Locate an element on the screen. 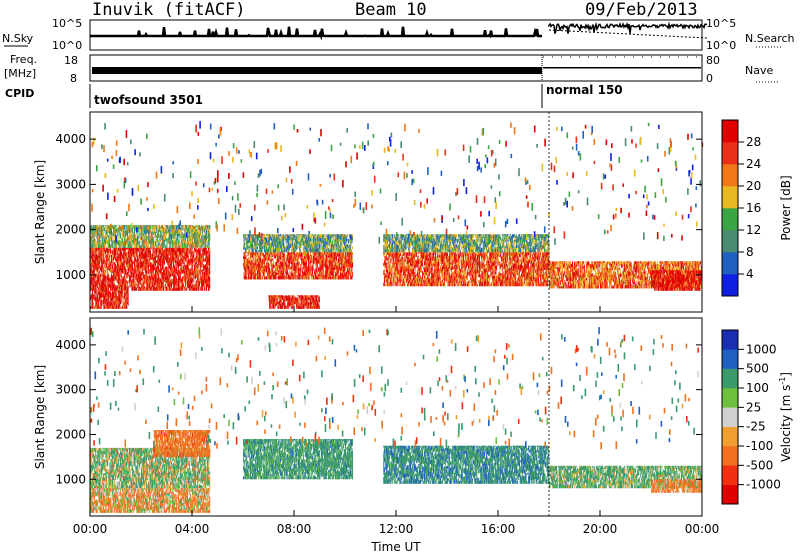  power-cell-2053 is located at coordinates (122, 228).